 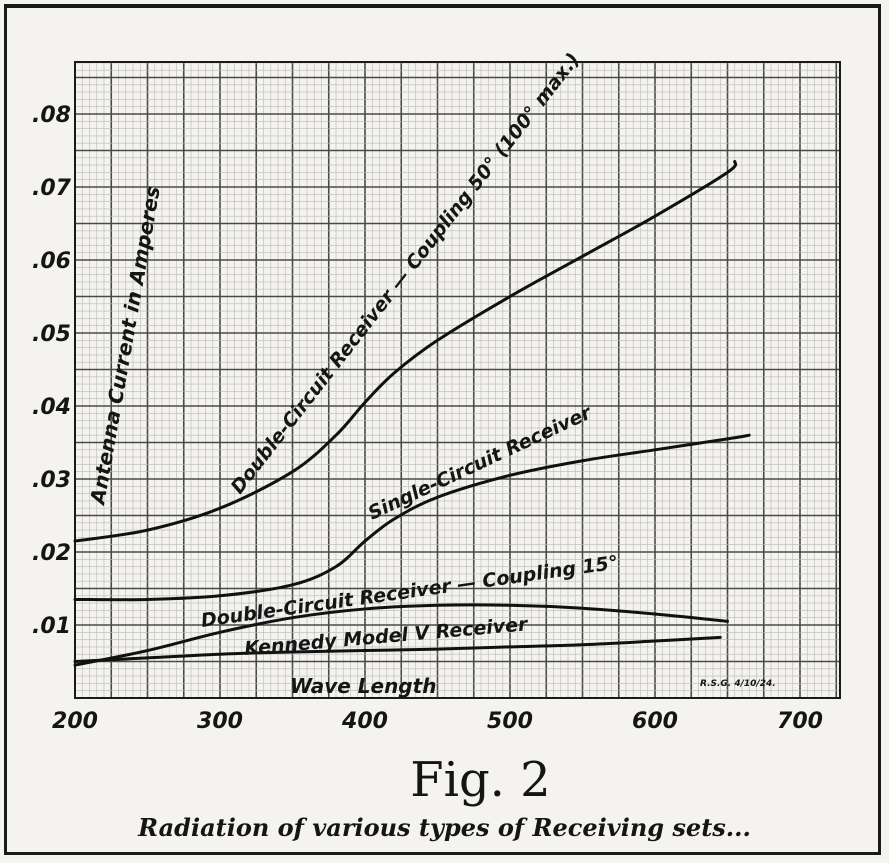 What do you see at coordinates (51, 261) in the screenshot?
I see `y-tick-label: .06` at bounding box center [51, 261].